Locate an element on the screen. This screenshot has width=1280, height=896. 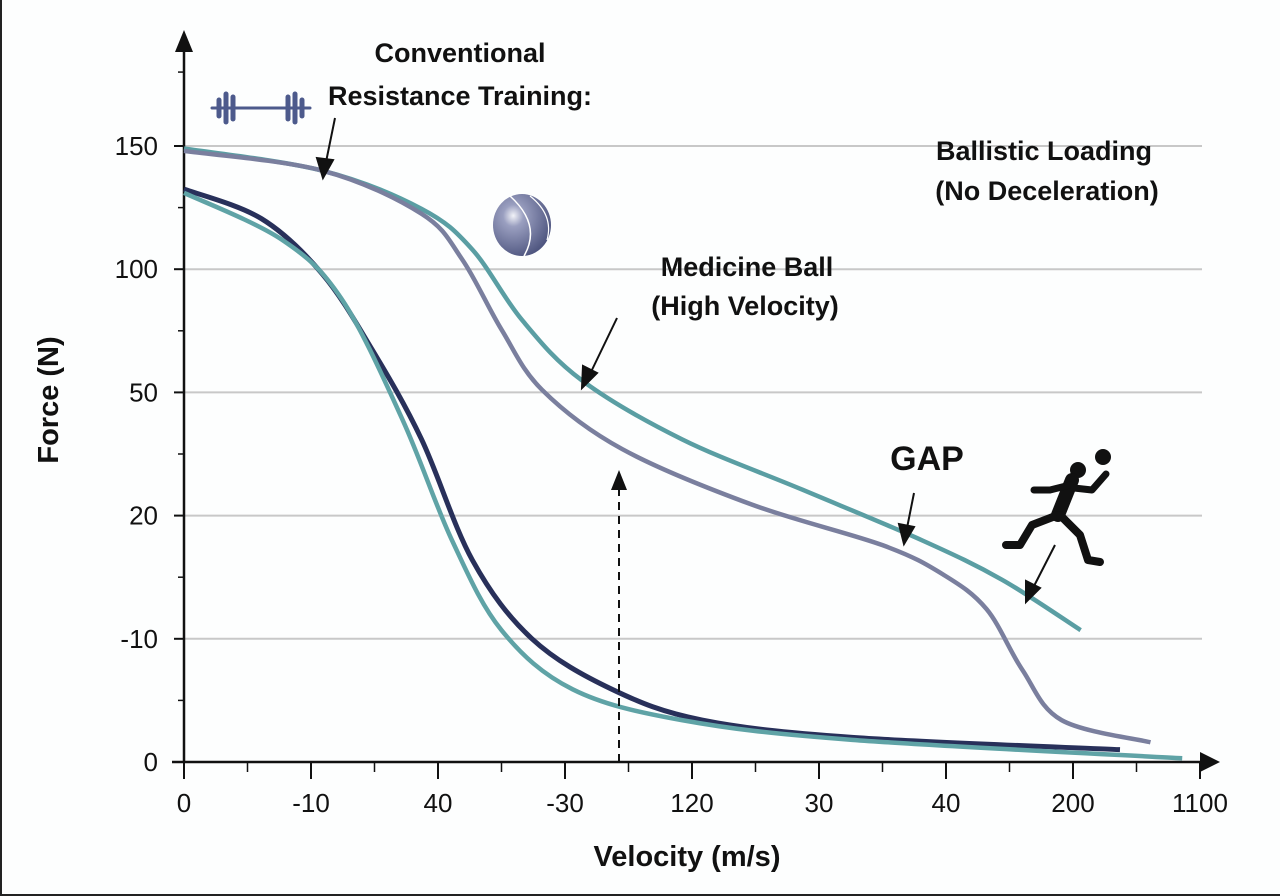
x-tick-label: 1100 is located at coordinates (1200, 803).